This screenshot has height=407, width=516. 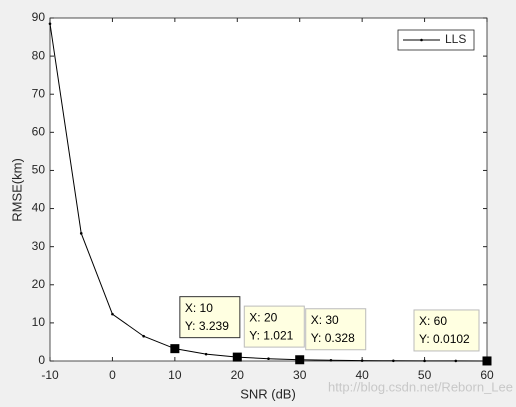 I want to click on datatip: X: 60 Y: 0.0102, so click(x=446, y=330).